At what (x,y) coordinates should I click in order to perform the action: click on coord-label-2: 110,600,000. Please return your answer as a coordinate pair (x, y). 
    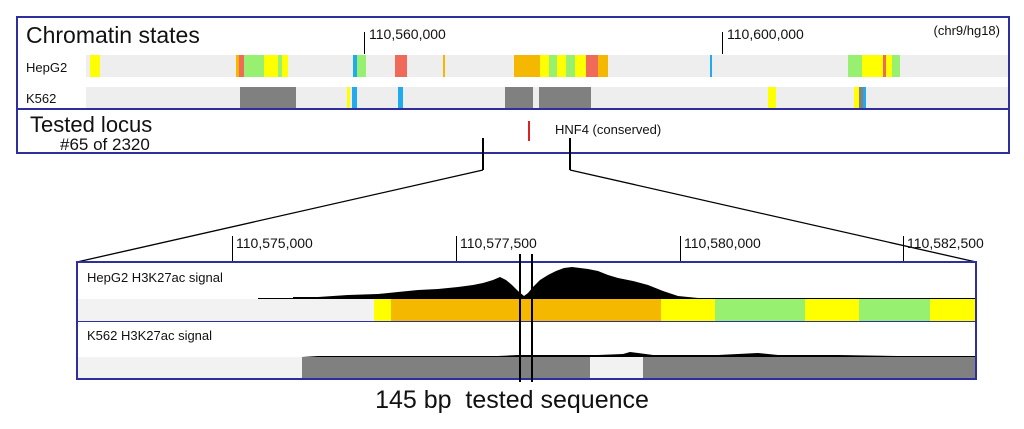
    Looking at the image, I should click on (765, 34).